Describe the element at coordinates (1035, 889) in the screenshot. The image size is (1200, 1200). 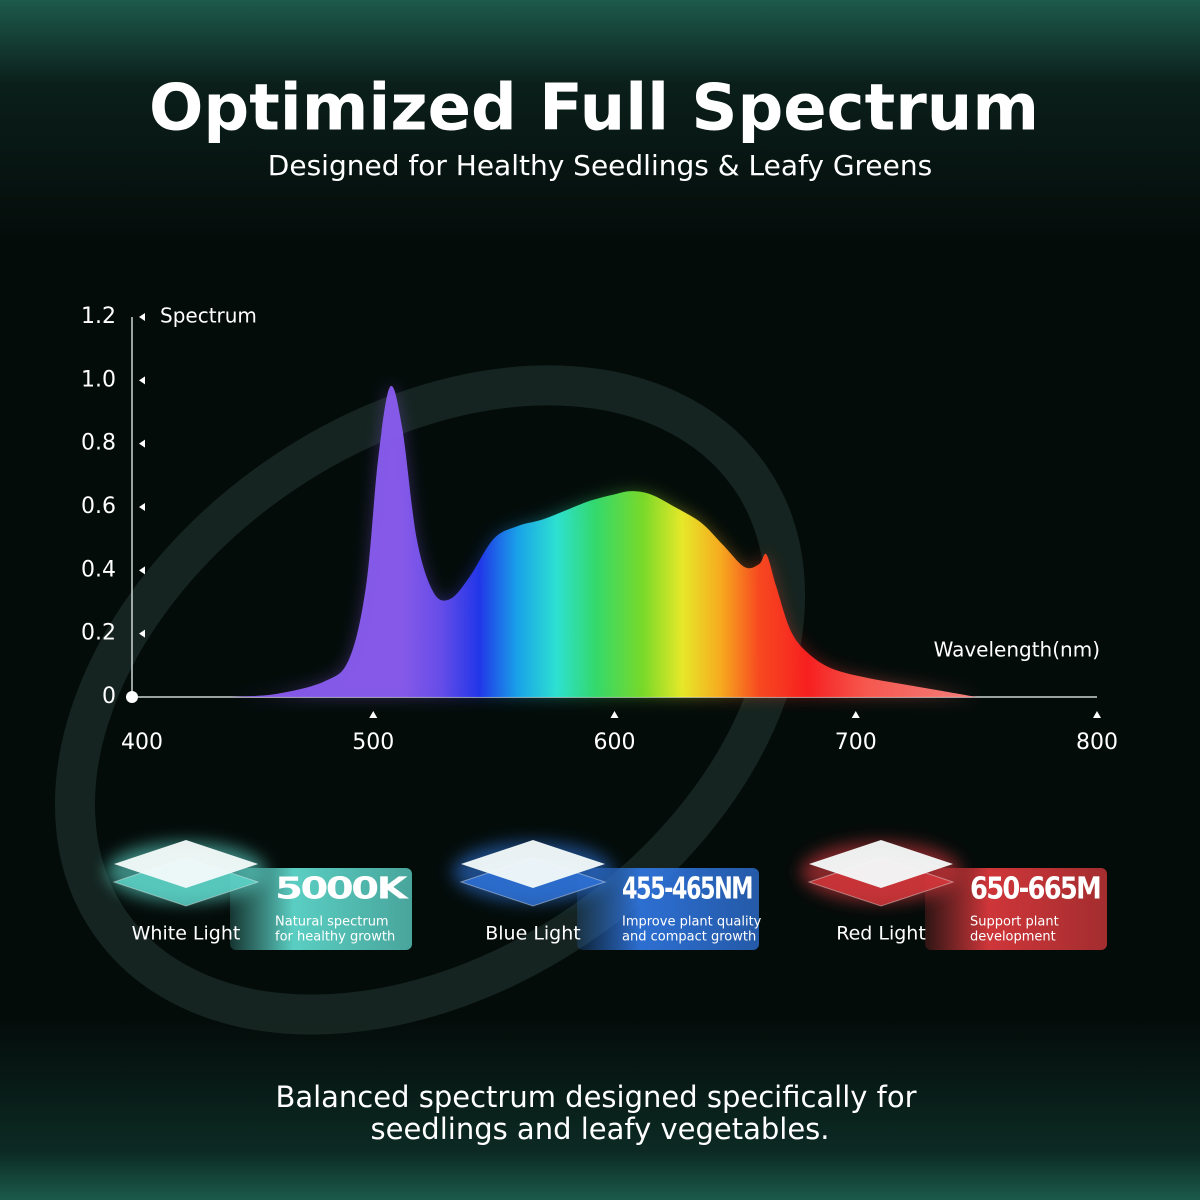
I see `card-value: 650-665M` at that location.